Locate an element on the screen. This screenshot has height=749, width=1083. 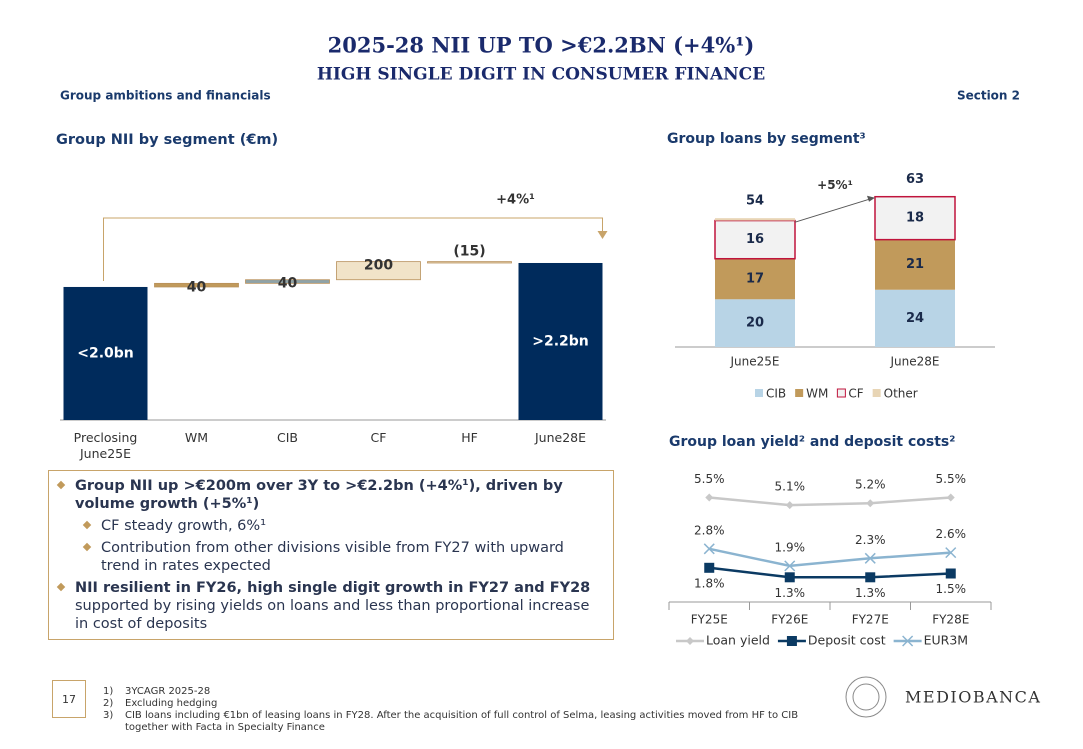
subtitle: HIGH SINGLE DIGIT IN CONSUMER FINANCE is located at coordinates (541, 75).